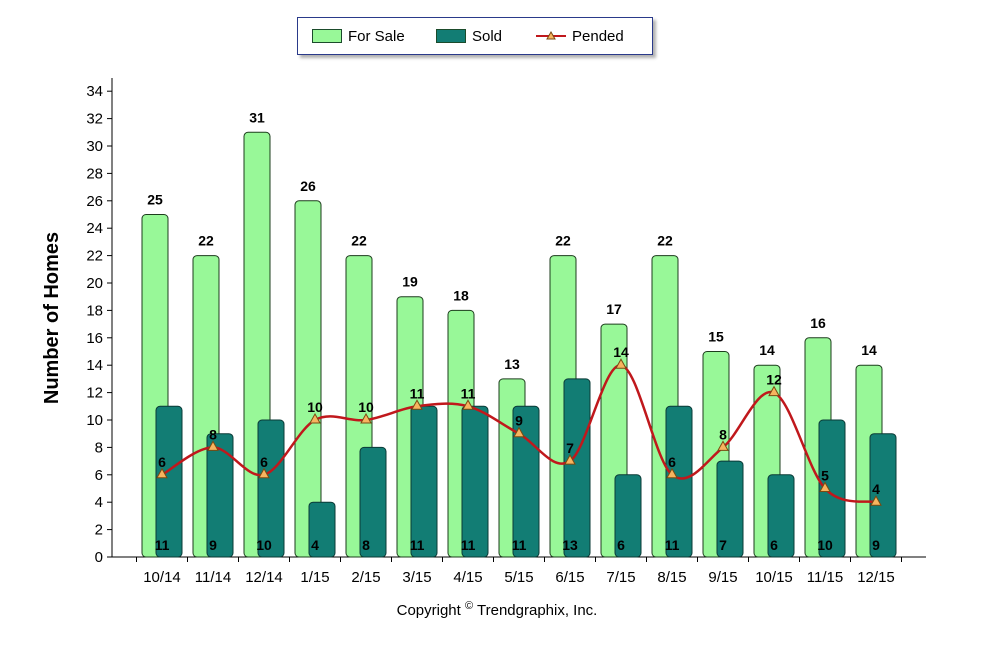  I want to click on data-label-pended: 6, so click(672, 462).